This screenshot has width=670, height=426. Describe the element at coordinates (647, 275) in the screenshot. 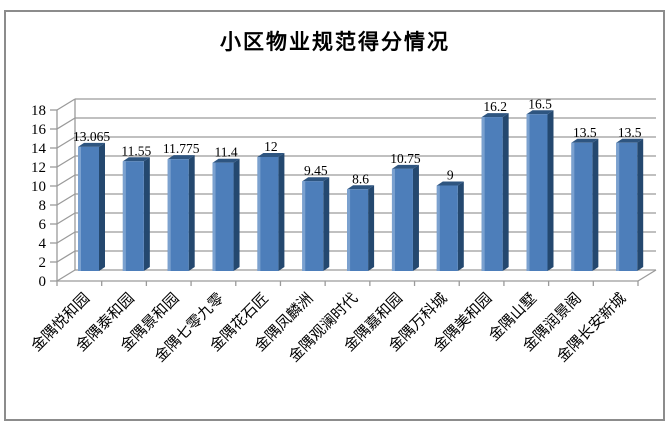

I see `floor-right-edge` at that location.